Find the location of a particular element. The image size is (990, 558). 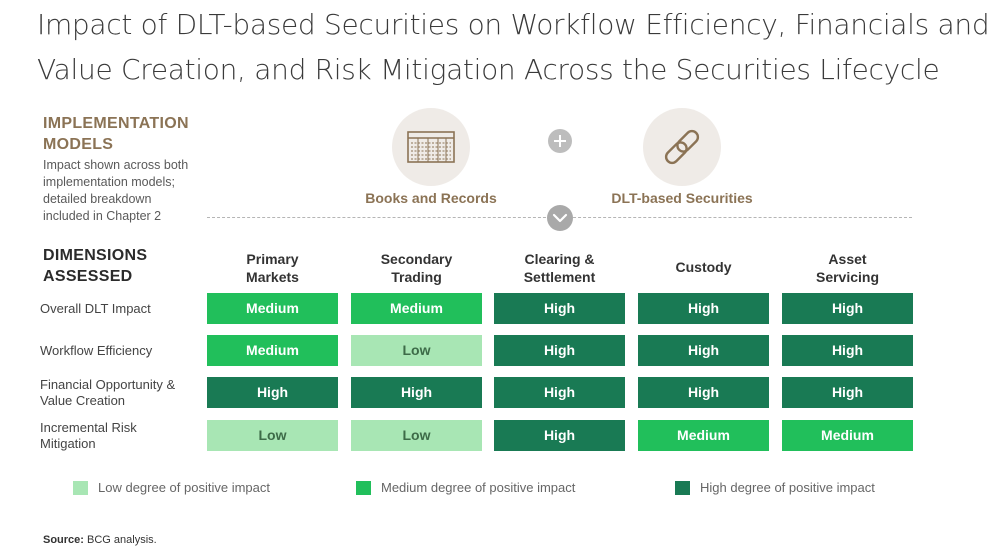

legend-label: Low degree of positive impact is located at coordinates (184, 487).